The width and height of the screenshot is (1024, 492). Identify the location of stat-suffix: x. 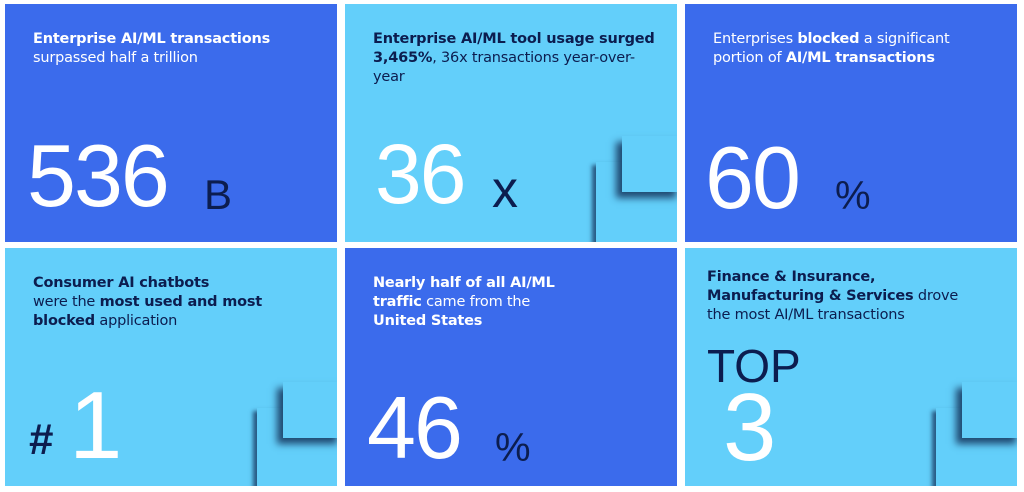
(505, 190).